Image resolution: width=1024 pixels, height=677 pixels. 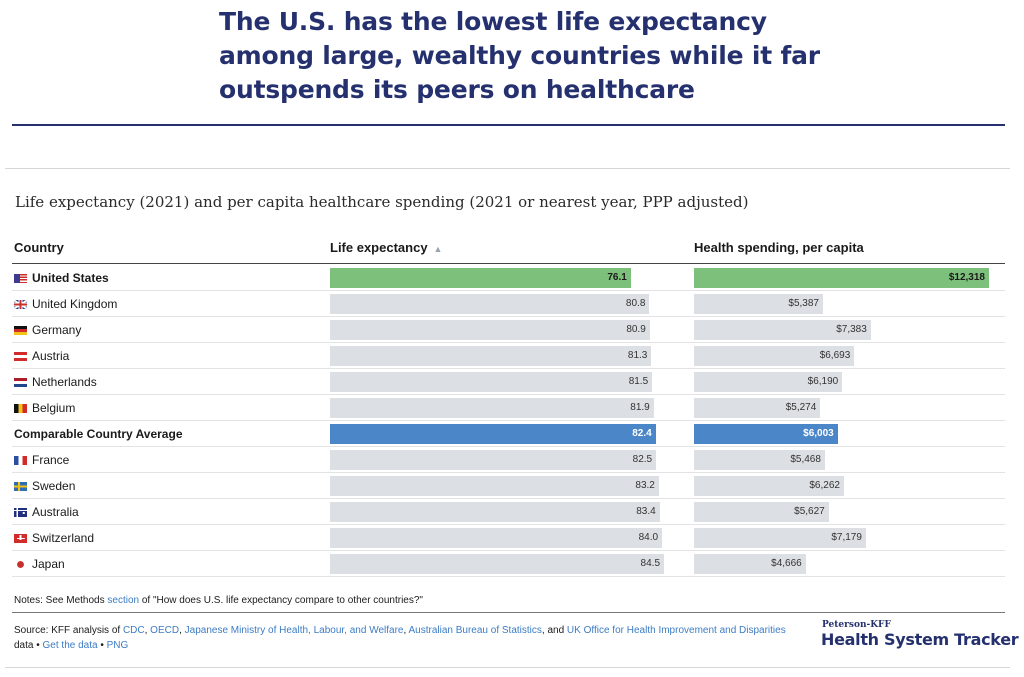 I want to click on country-united-kingdom: United Kingdom, so click(x=65, y=304).